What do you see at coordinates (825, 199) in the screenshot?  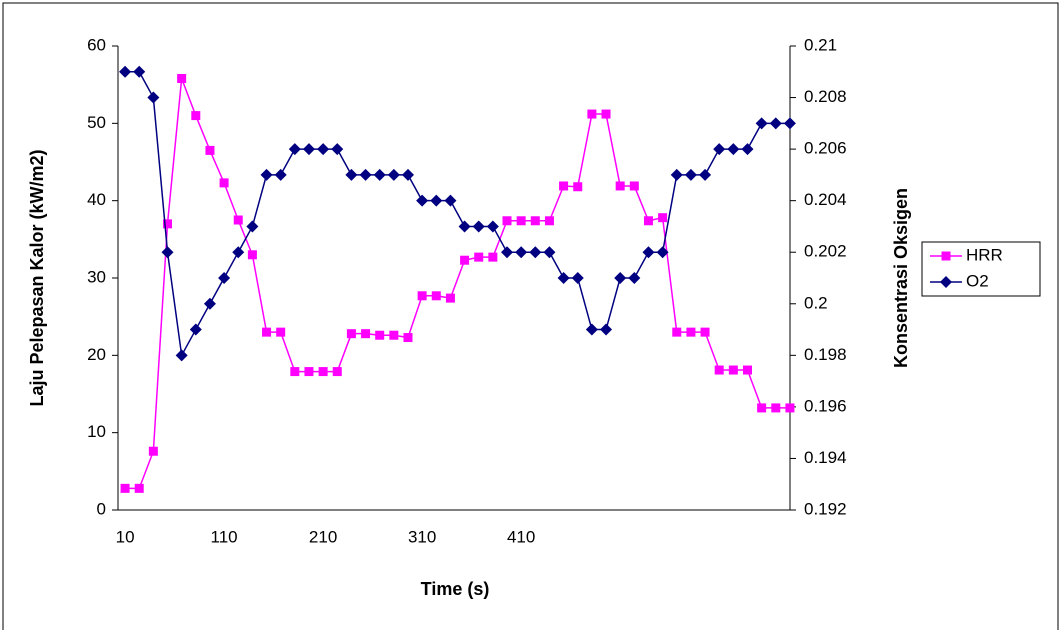 I see `y2-tick-label: 0.204` at bounding box center [825, 199].